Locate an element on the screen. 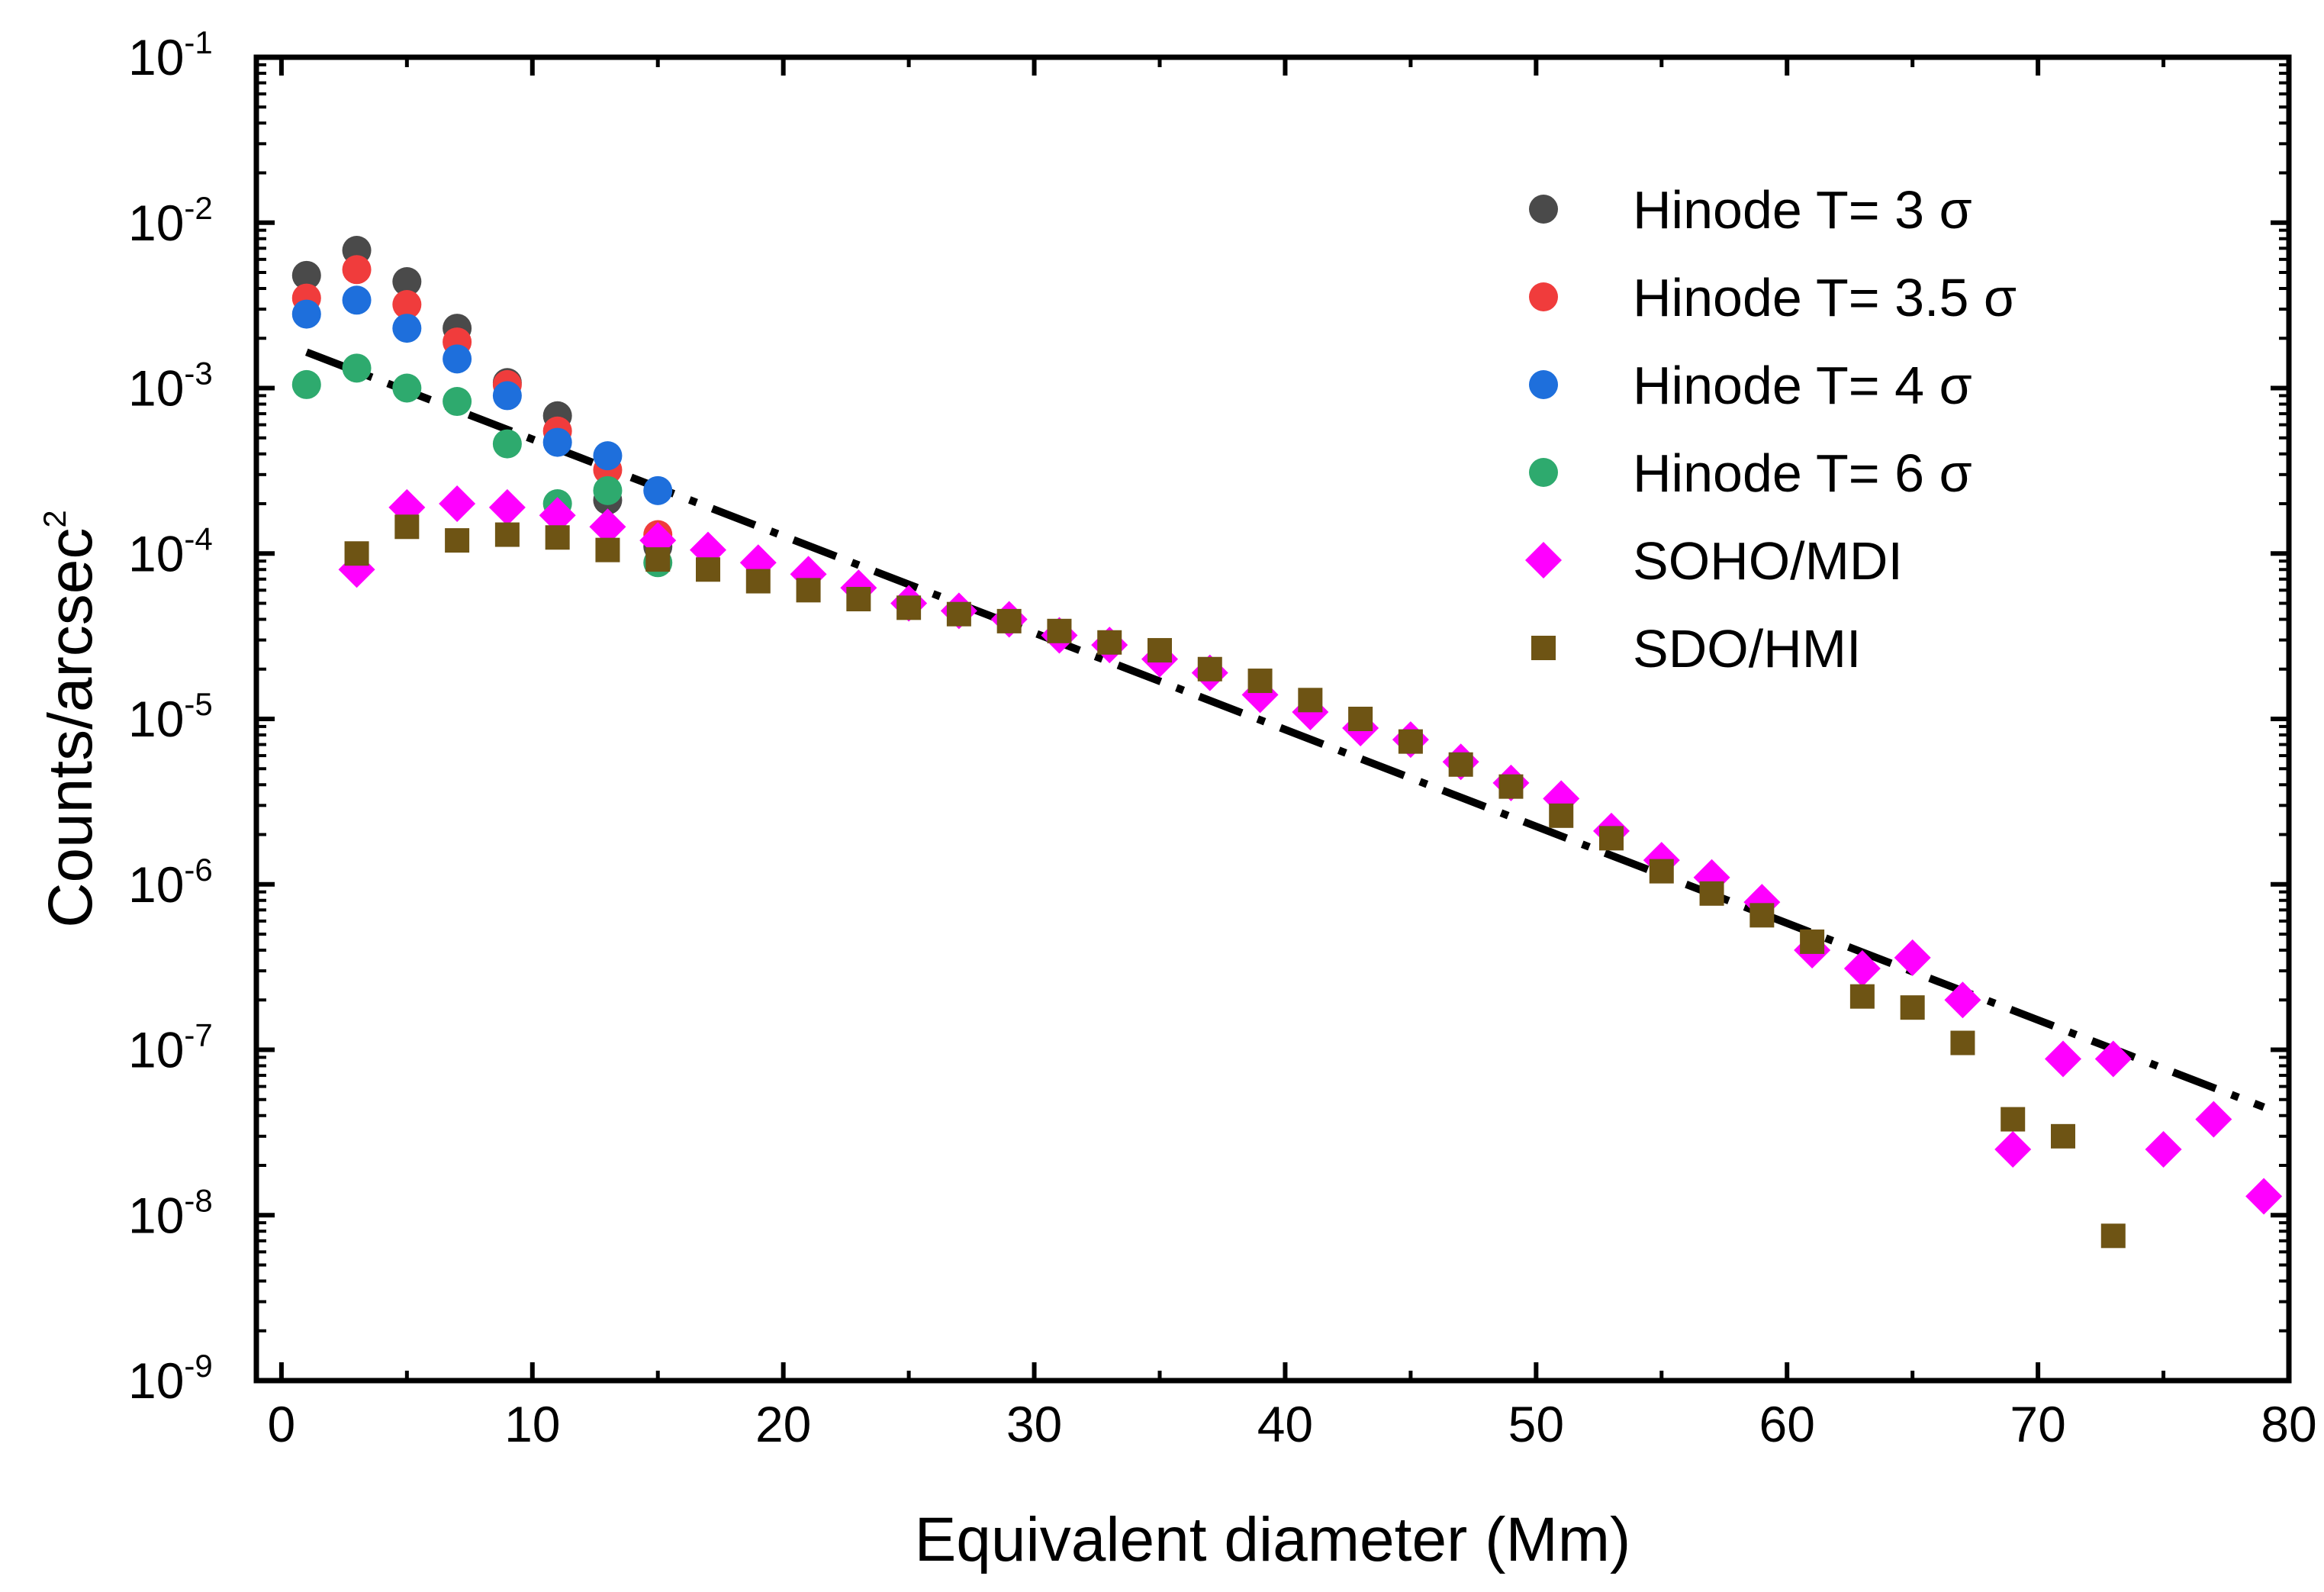  x-tick-label: 70 is located at coordinates (2037, 1424).